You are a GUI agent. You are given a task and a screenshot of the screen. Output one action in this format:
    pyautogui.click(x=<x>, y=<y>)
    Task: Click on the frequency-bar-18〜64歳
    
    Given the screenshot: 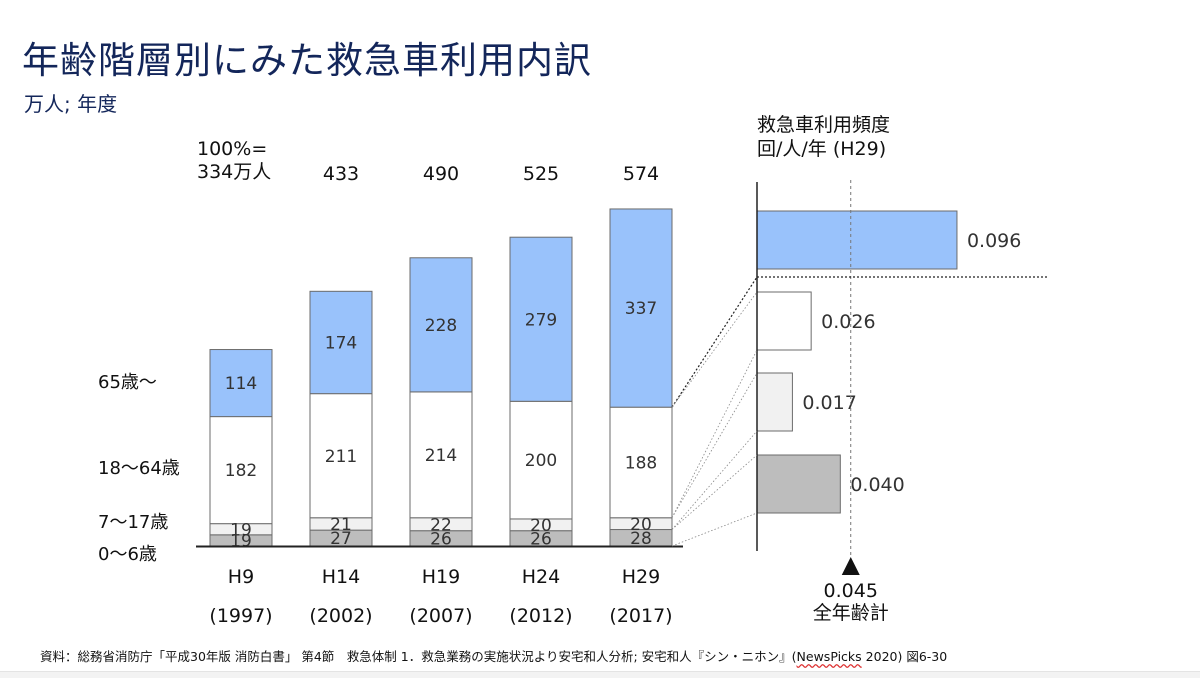 What is the action you would take?
    pyautogui.click(x=784, y=321)
    